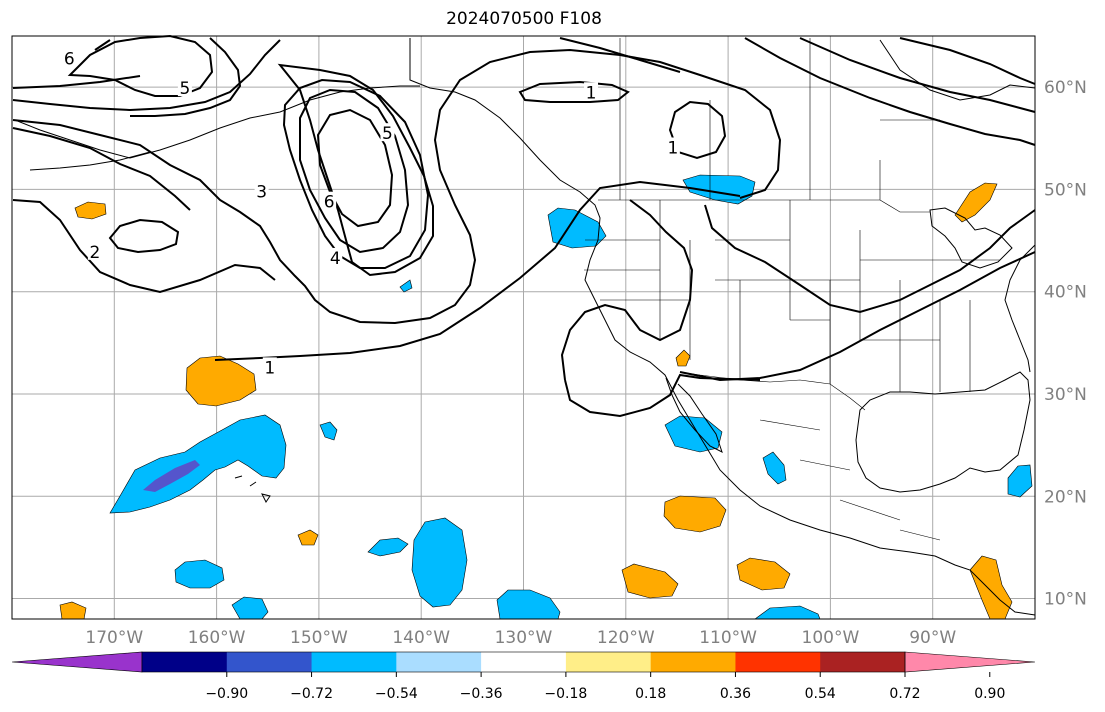 Image resolution: width=1105 pixels, height=712 pixels. I want to click on latitude-label: 50°N, so click(1065, 190).